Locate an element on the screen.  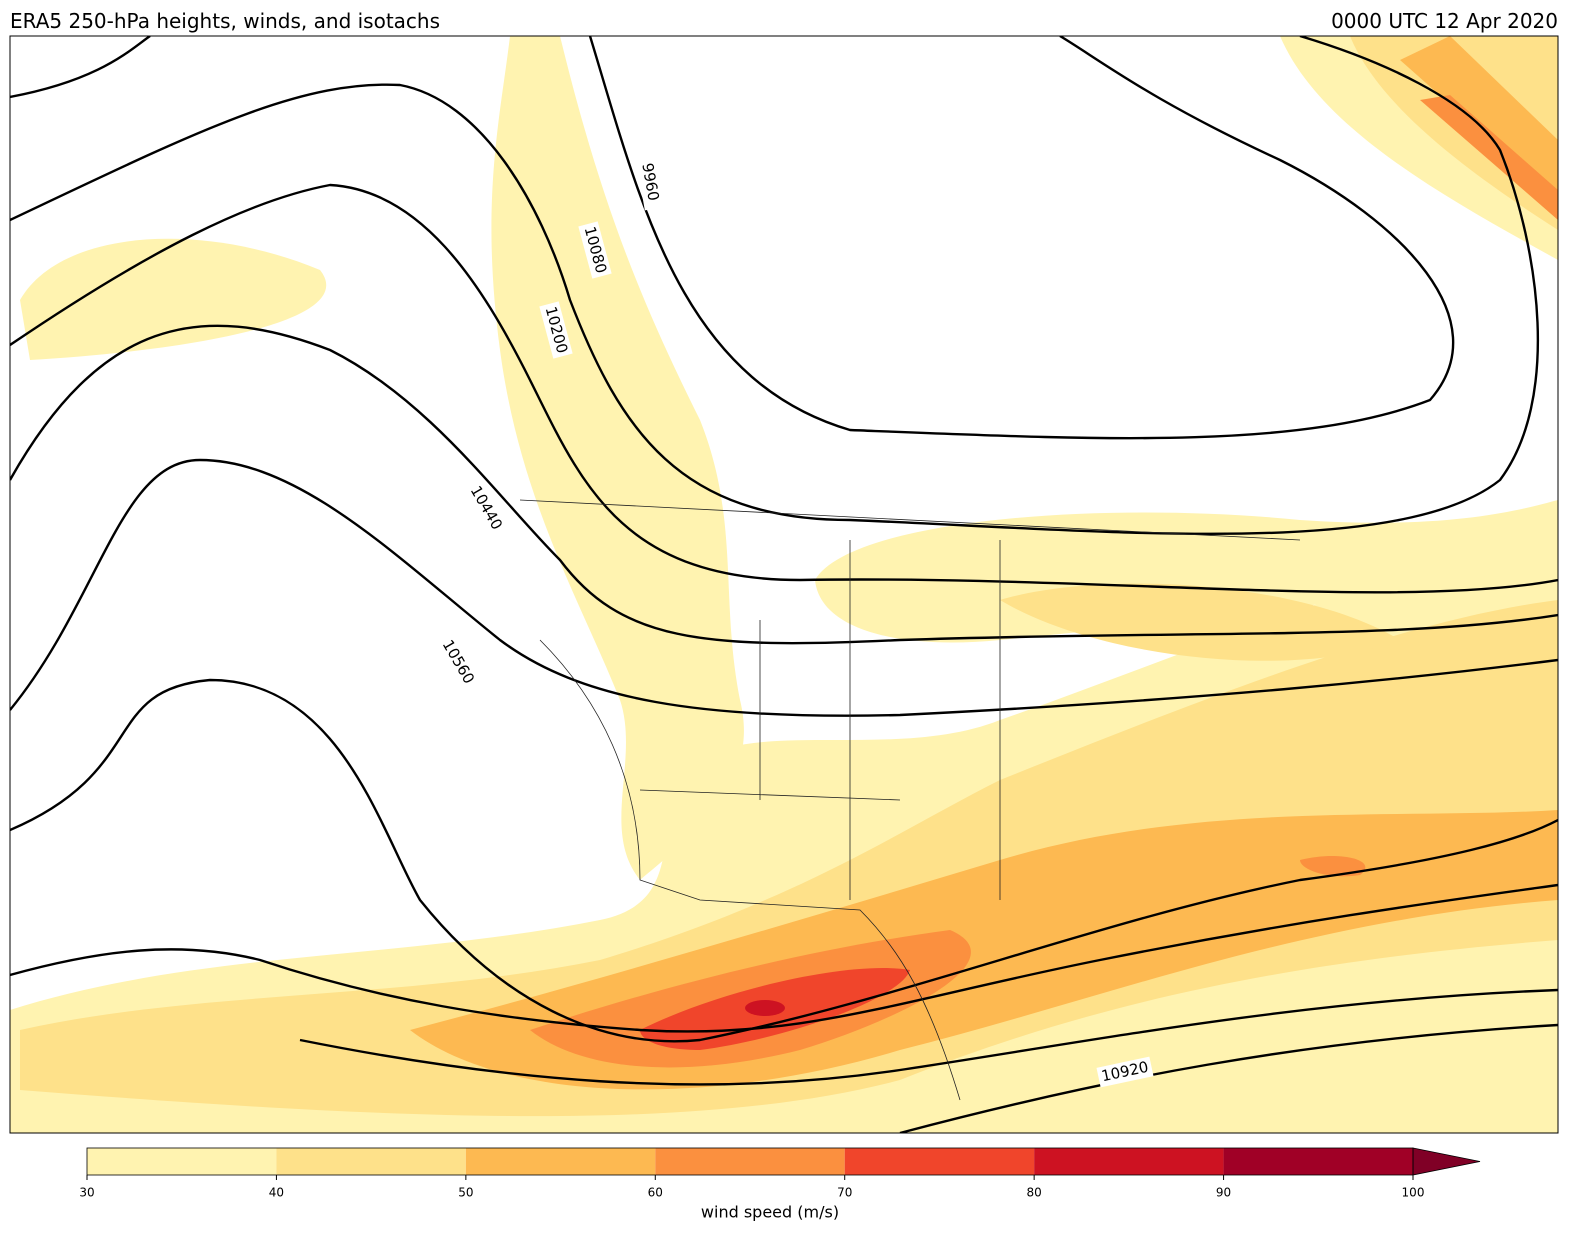
colorbar-label: wind speed (m/s) is located at coordinates (770, 1212).